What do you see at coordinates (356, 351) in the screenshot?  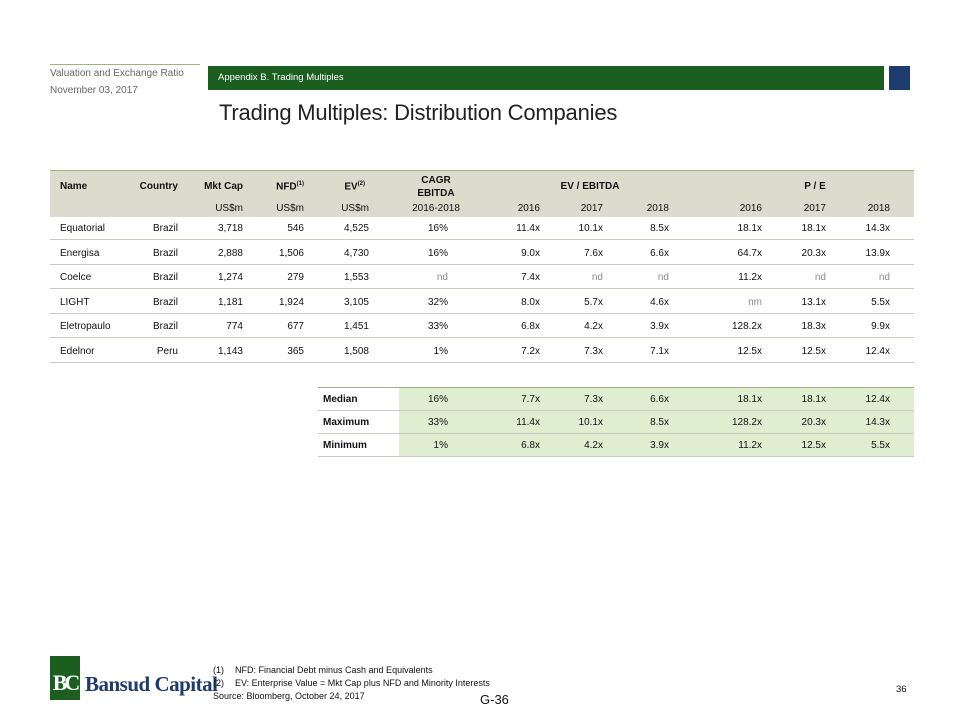 I see `table-cell: 1,508` at bounding box center [356, 351].